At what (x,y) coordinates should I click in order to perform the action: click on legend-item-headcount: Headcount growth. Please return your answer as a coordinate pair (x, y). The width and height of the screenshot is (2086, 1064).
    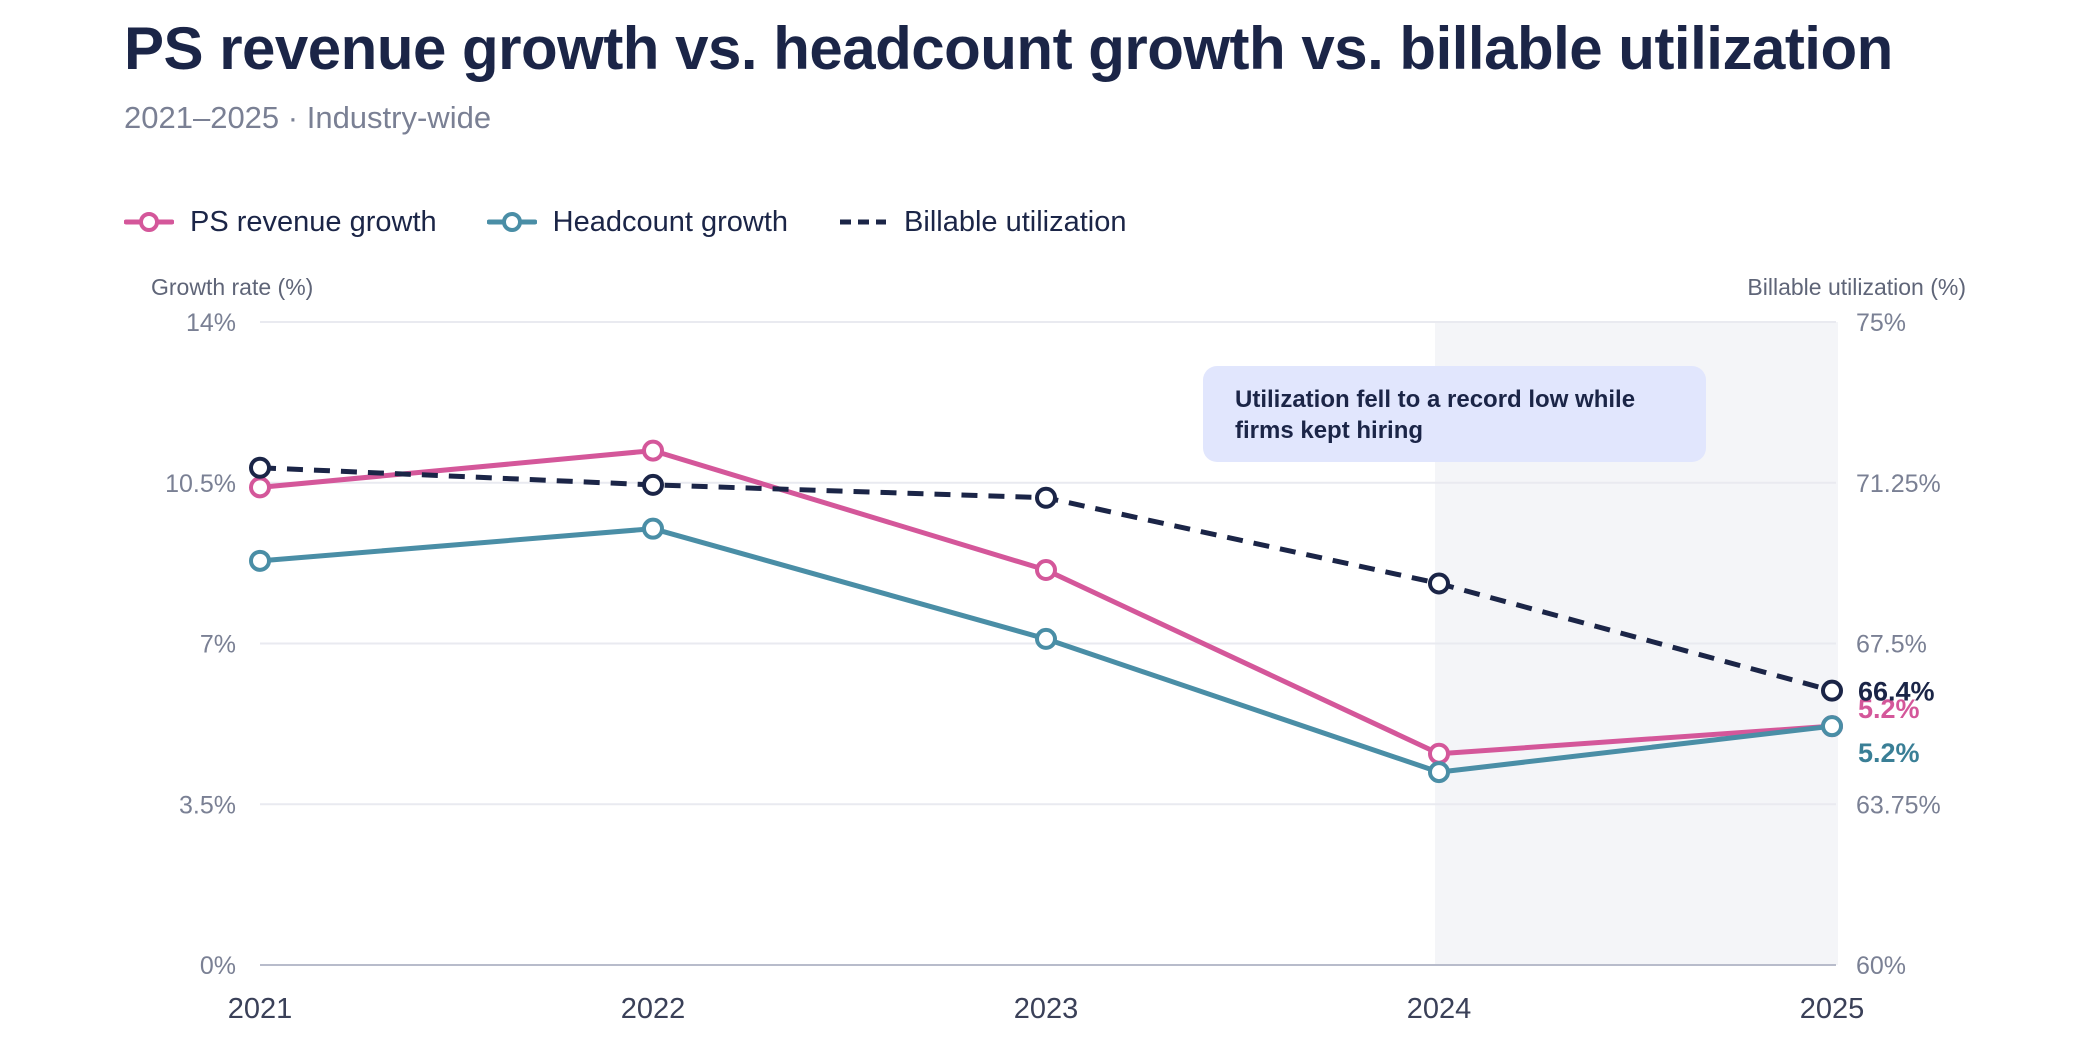
    Looking at the image, I should click on (637, 222).